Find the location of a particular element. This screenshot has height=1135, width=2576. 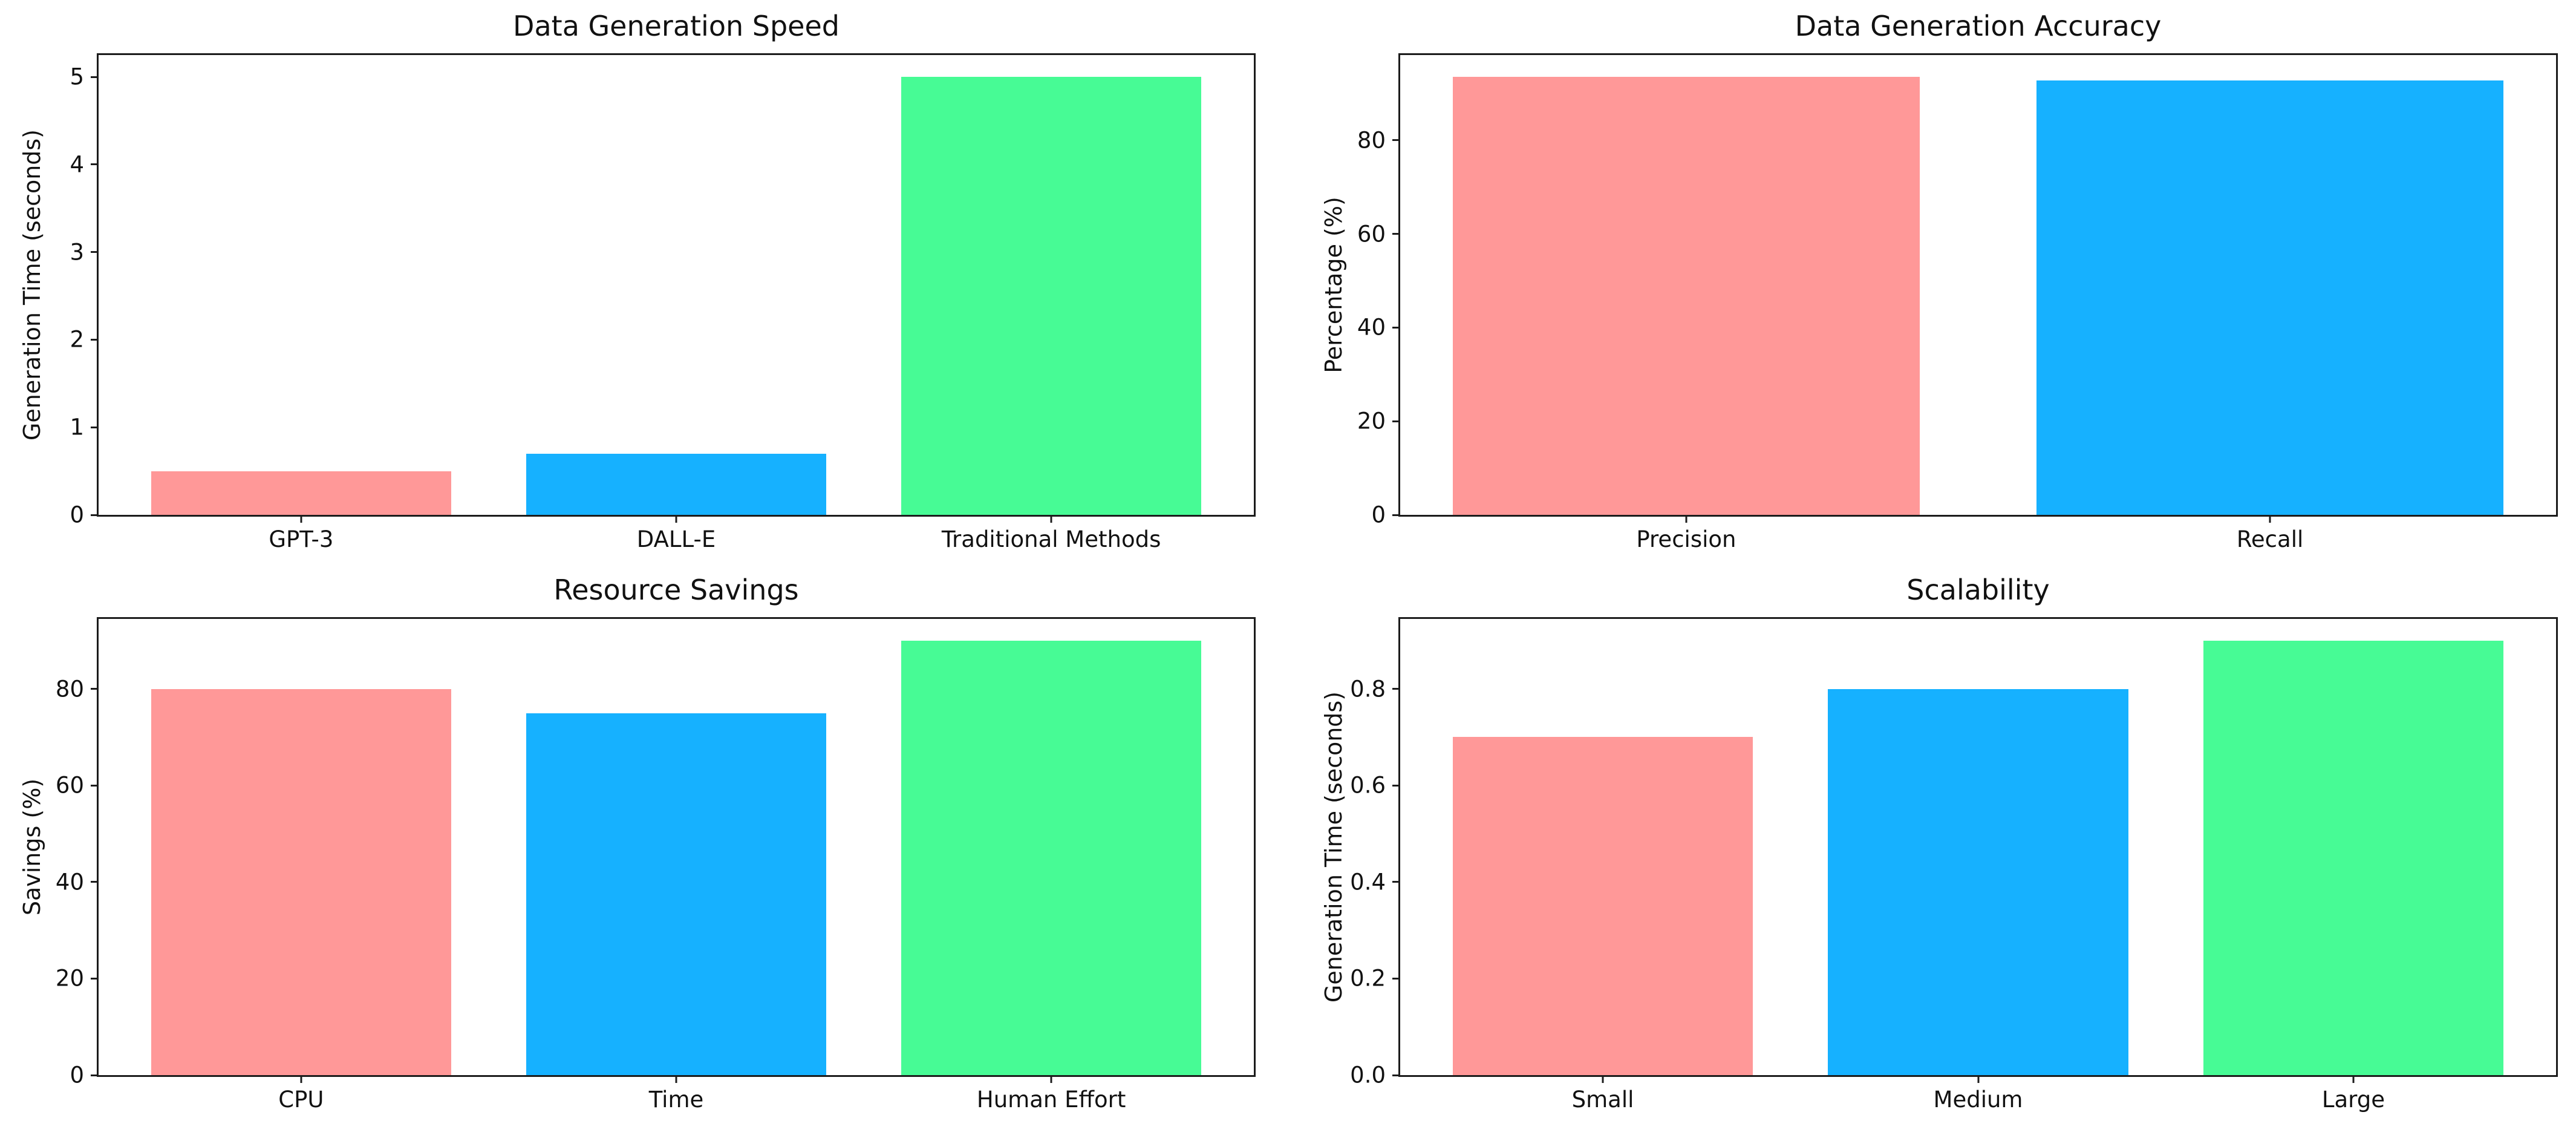

chart-title: Scalability is located at coordinates (1978, 590).